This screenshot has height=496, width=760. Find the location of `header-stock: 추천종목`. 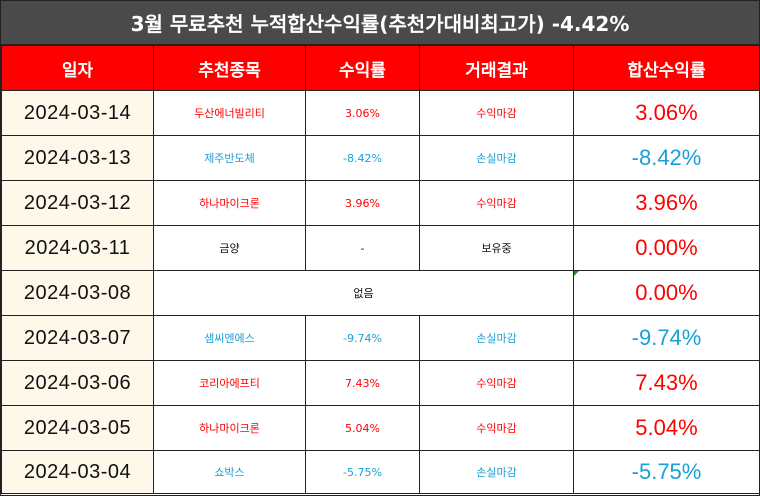

header-stock: 추천종목 is located at coordinates (229, 68).